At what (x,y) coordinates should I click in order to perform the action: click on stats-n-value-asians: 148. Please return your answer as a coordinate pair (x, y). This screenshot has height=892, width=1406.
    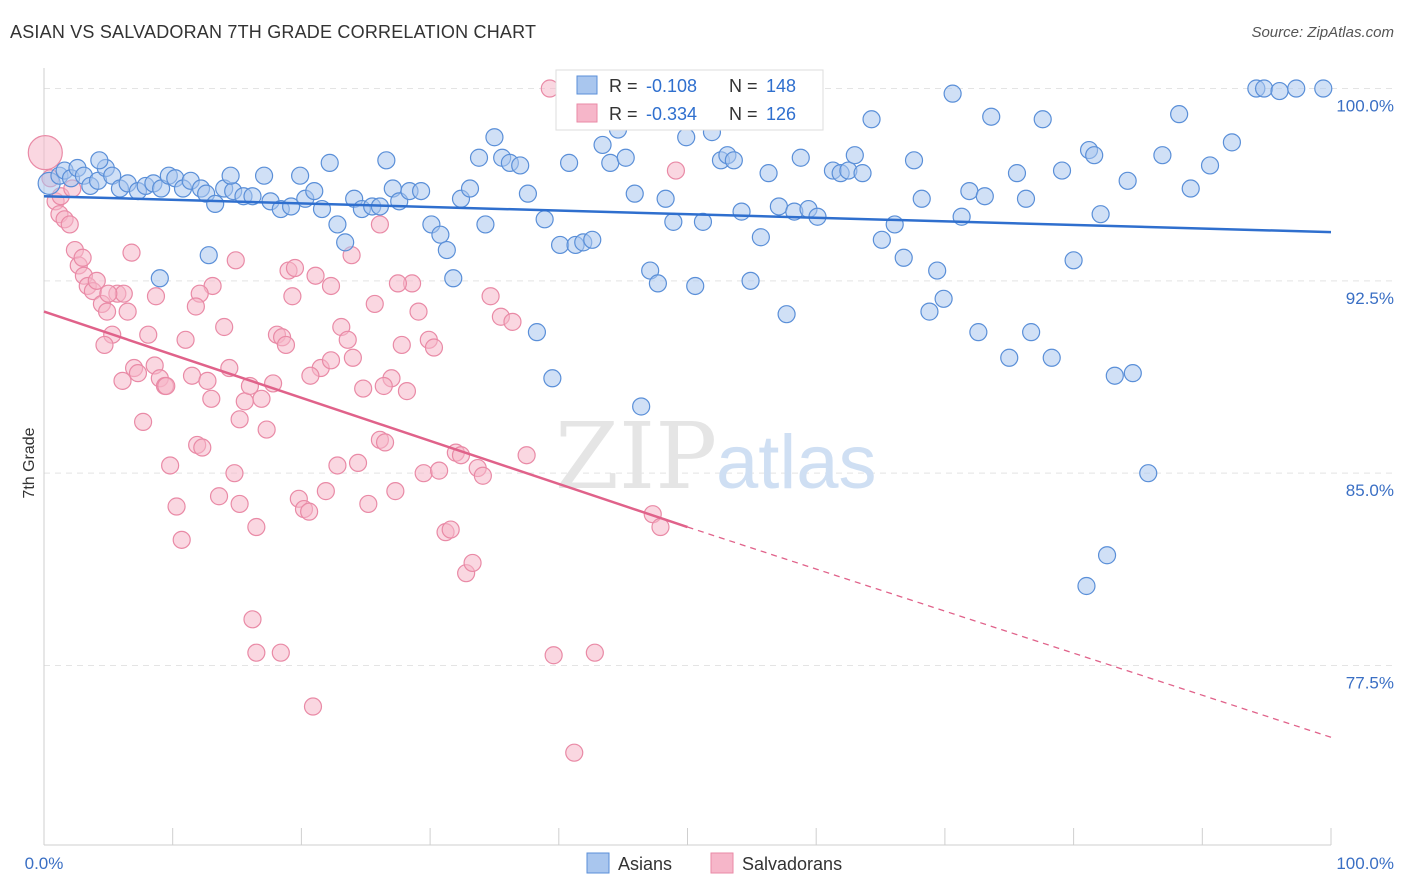
    Looking at the image, I should click on (781, 86).